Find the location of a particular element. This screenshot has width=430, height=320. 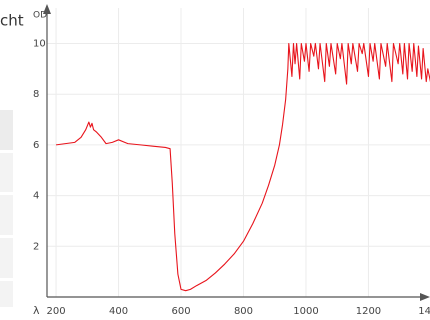

x-tick-label: 1200 is located at coordinates (368, 311).